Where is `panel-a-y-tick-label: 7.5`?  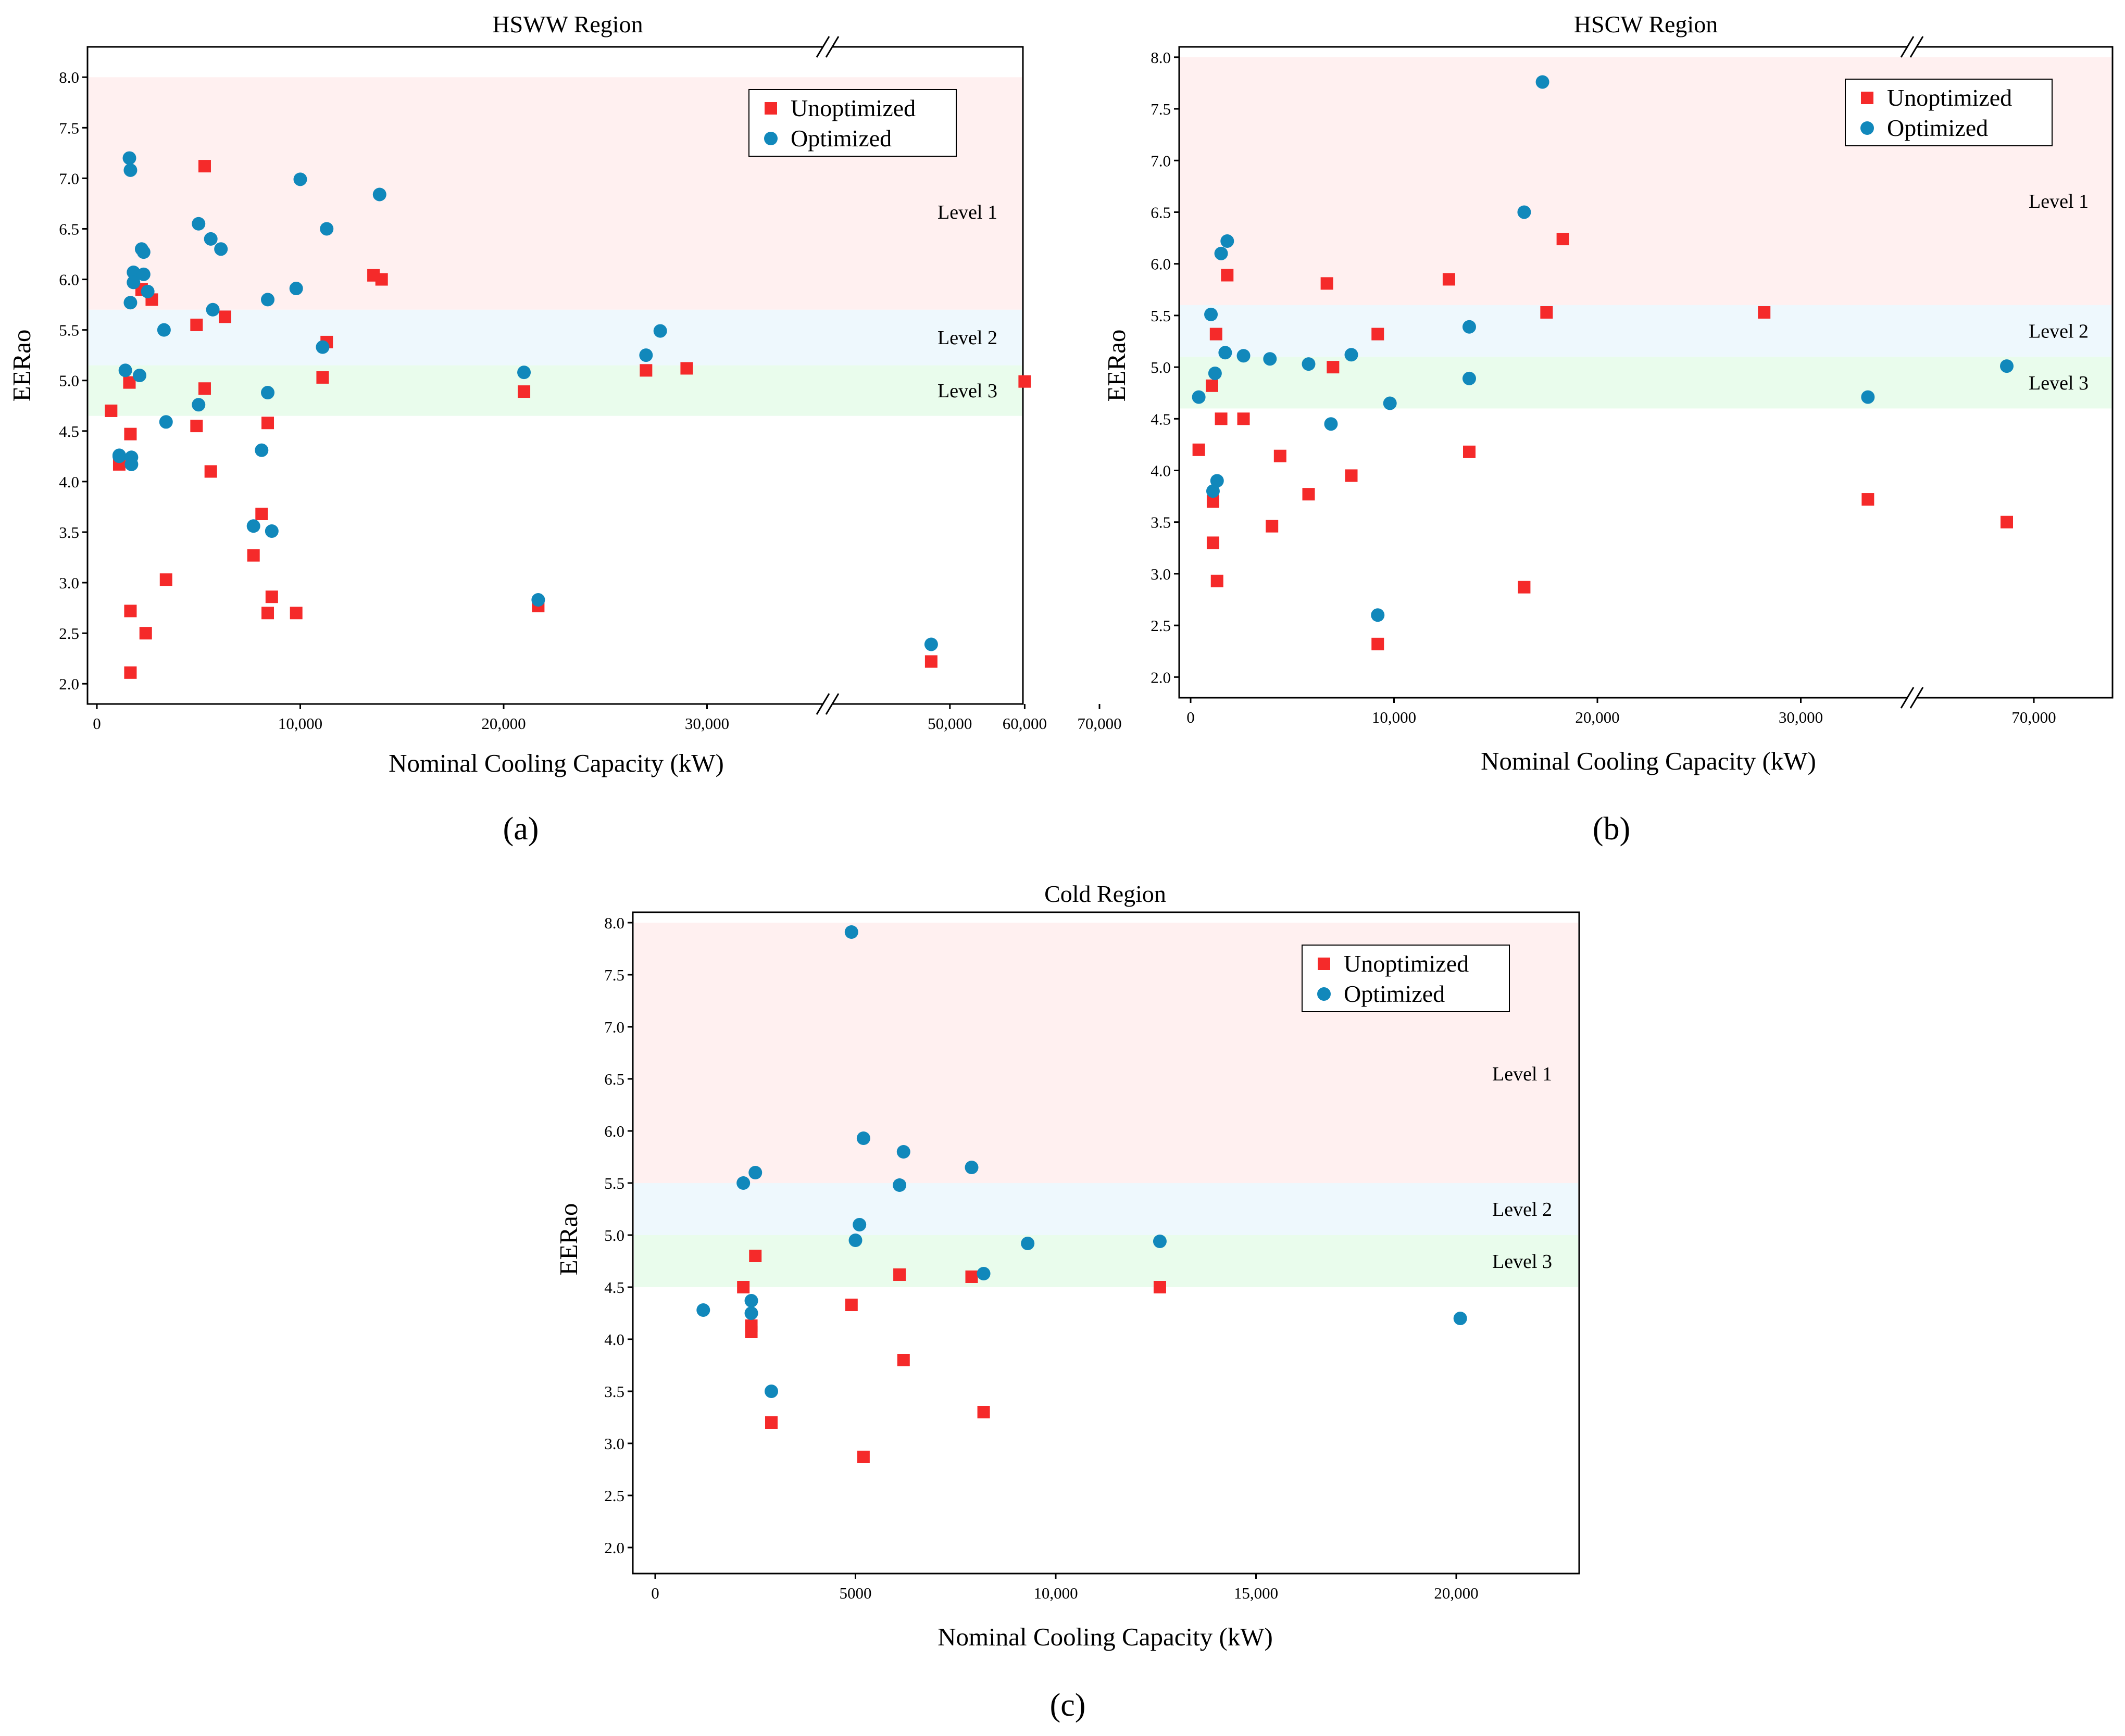 panel-a-y-tick-label: 7.5 is located at coordinates (69, 128).